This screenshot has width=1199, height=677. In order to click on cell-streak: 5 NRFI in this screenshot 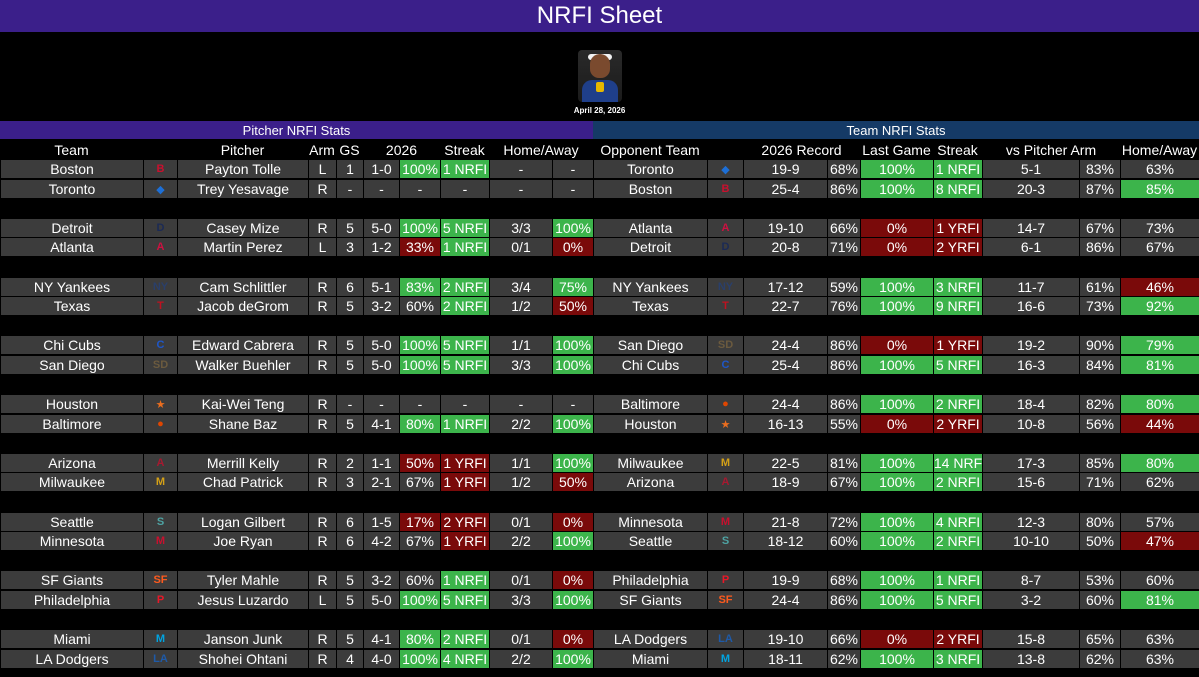, I will do `click(464, 365)`.